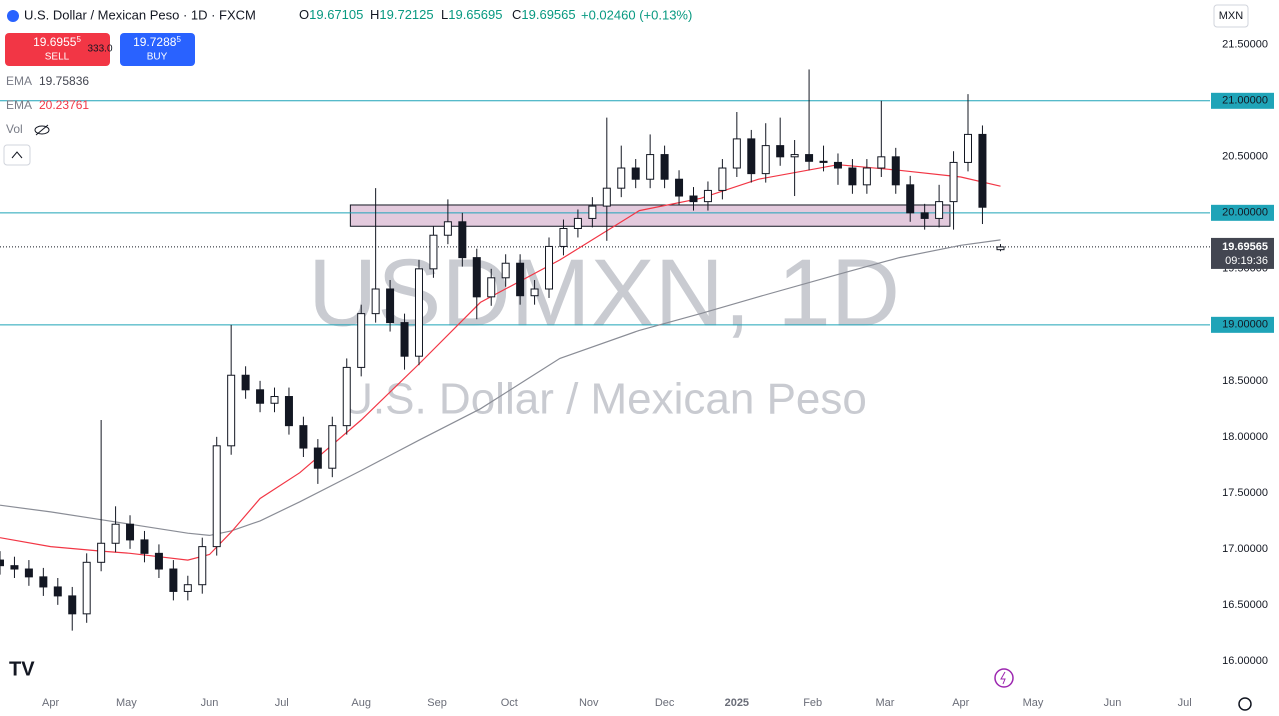 This screenshot has height=716, width=1279. Describe the element at coordinates (42, 130) in the screenshot. I see `visibility-icon` at that location.